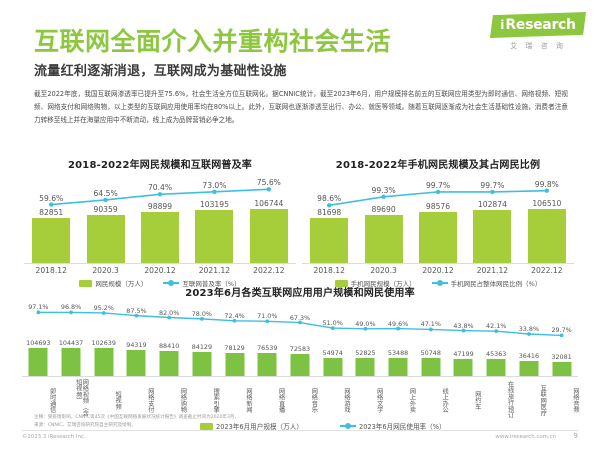  Describe the element at coordinates (439, 283) in the screenshot. I see `legend-swatch-line-icon` at that location.